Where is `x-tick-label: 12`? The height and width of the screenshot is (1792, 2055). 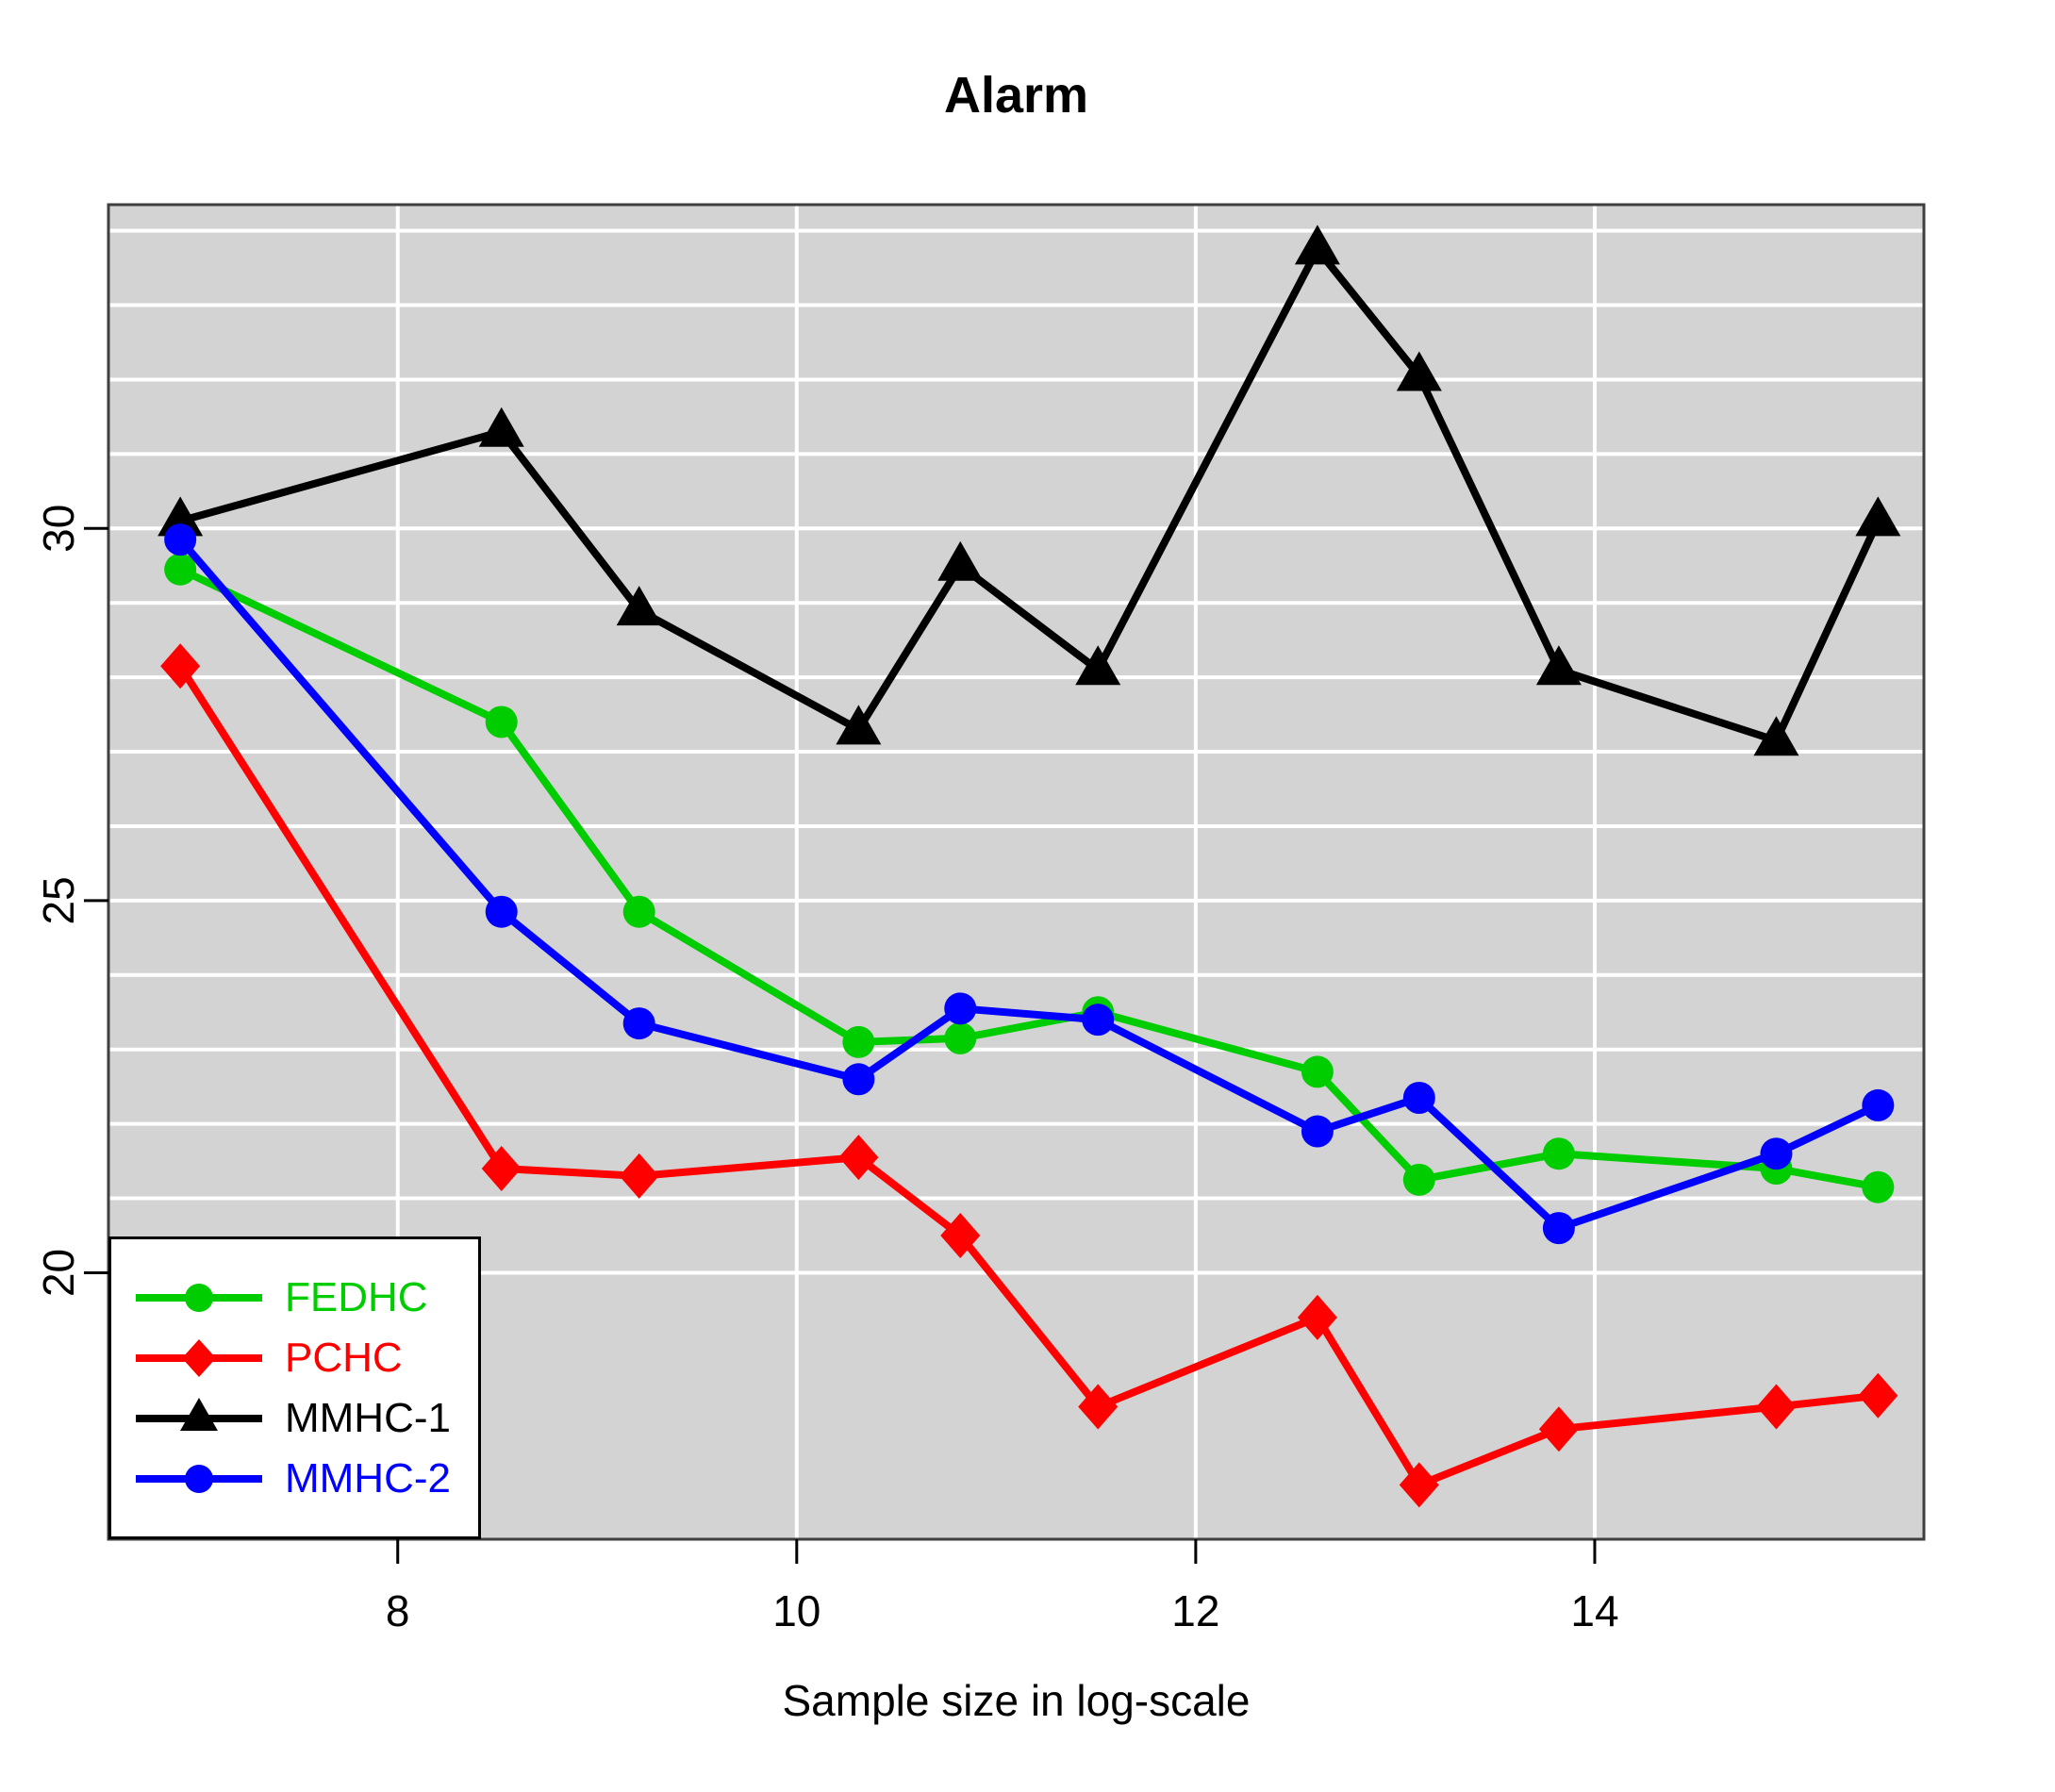 x-tick-label: 12 is located at coordinates (1195, 1610).